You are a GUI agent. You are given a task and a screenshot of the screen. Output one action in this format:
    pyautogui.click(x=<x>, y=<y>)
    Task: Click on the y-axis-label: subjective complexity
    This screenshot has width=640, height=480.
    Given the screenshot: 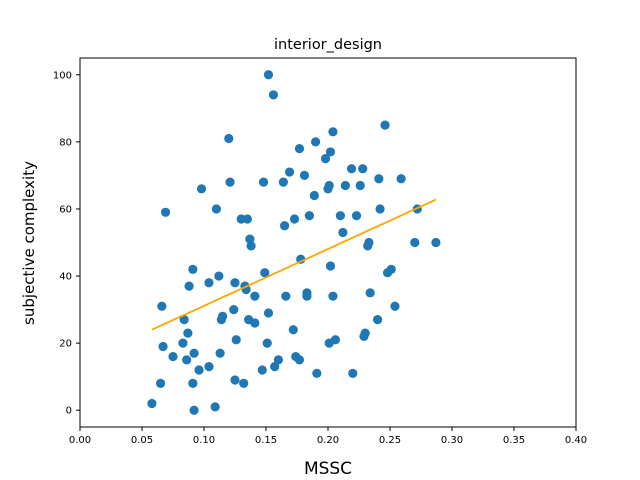 What is the action you would take?
    pyautogui.click(x=29, y=243)
    